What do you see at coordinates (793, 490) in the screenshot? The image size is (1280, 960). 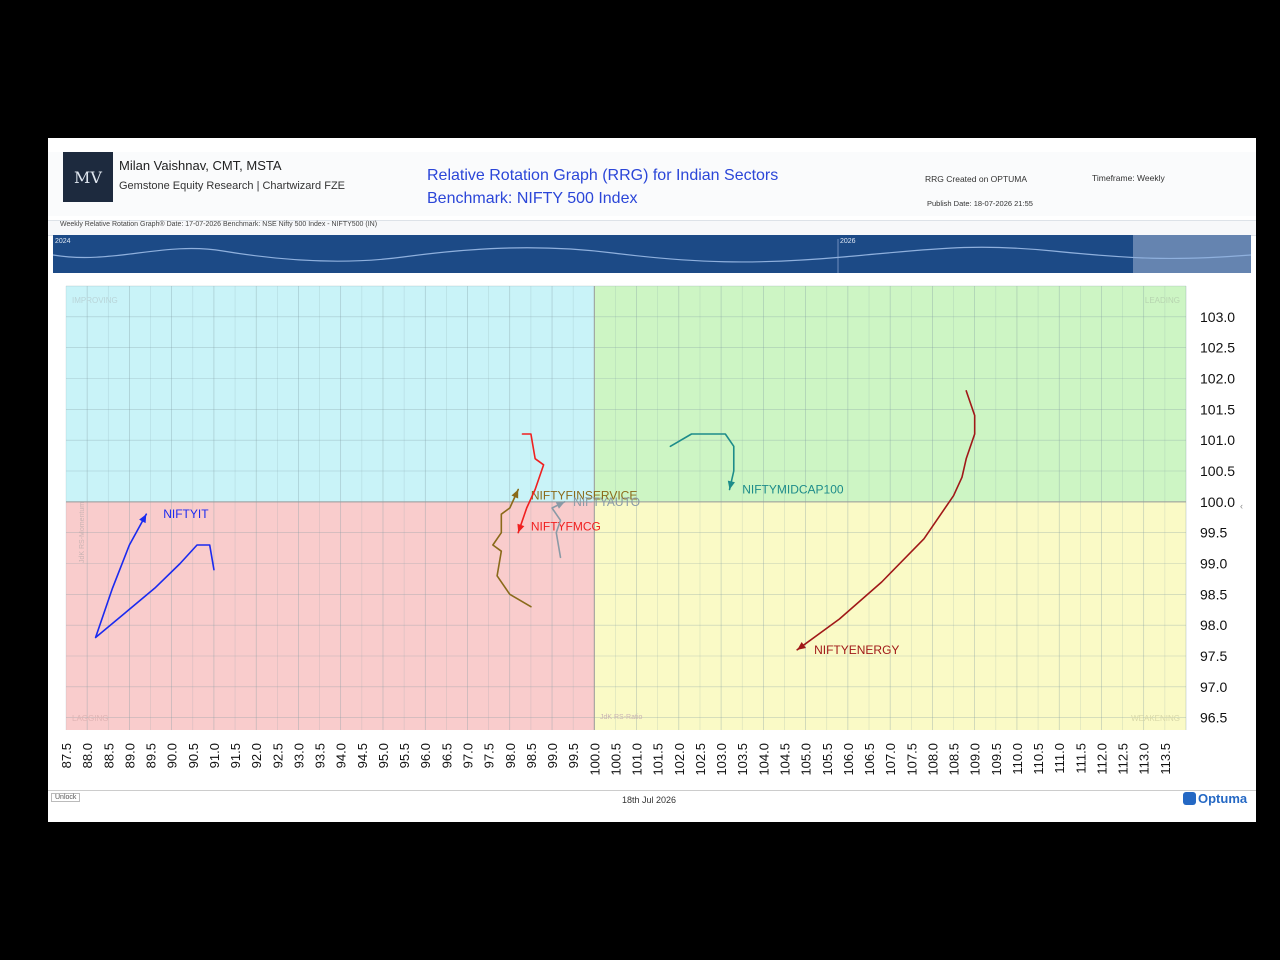 I see `series-label-niftymidcap100: NIFTYMIDCAP100` at bounding box center [793, 490].